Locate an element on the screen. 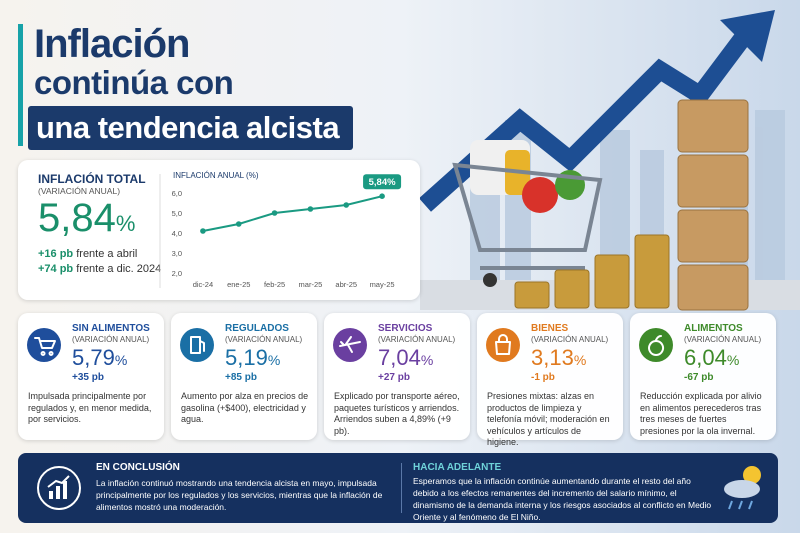  value: 5,79 is located at coordinates (93, 357).